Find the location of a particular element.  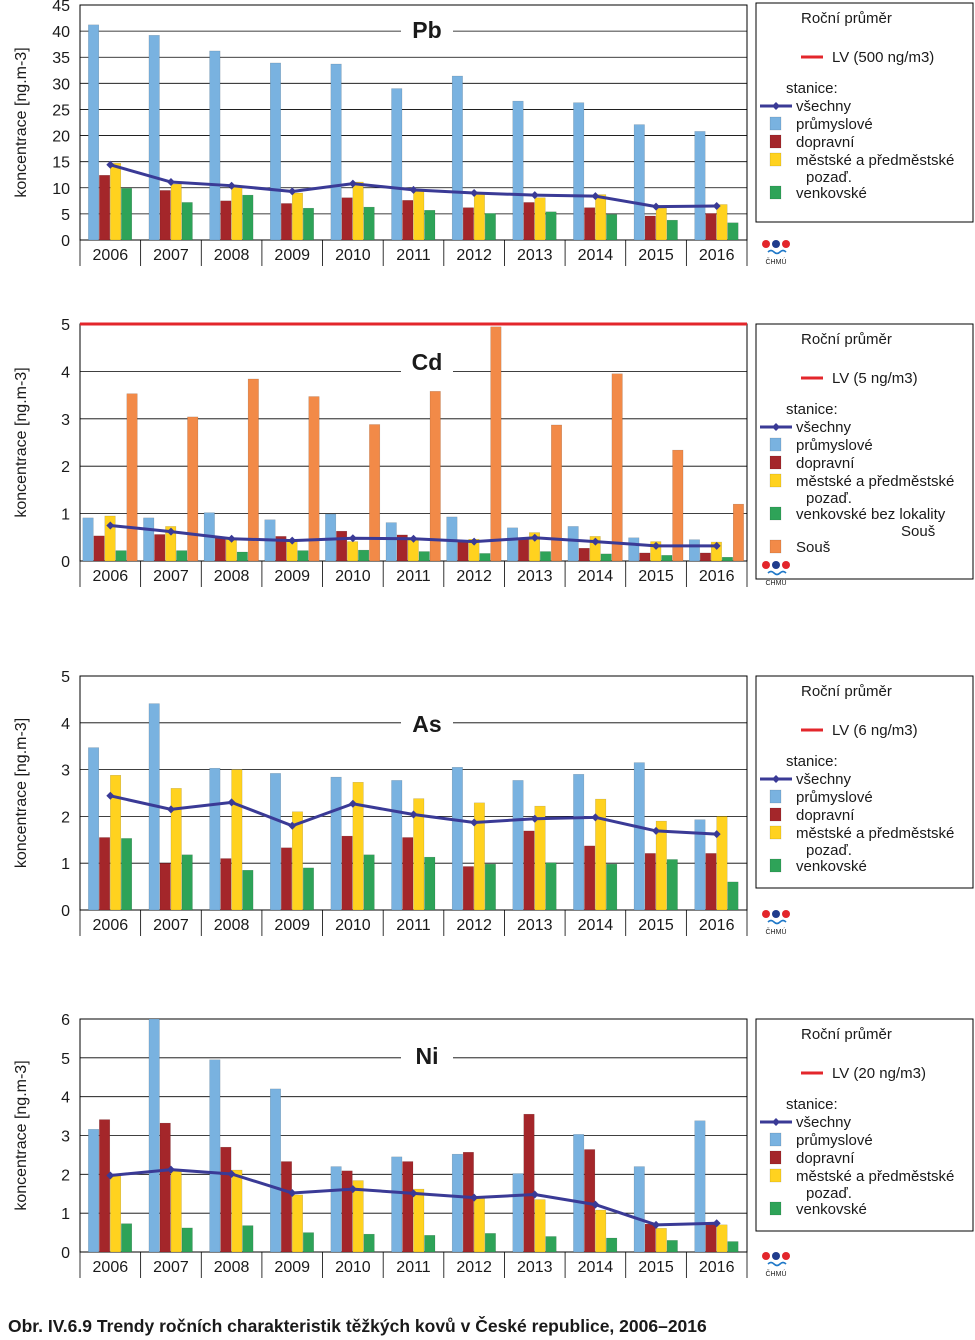

y-tick-label: 6 is located at coordinates (65, 1020).